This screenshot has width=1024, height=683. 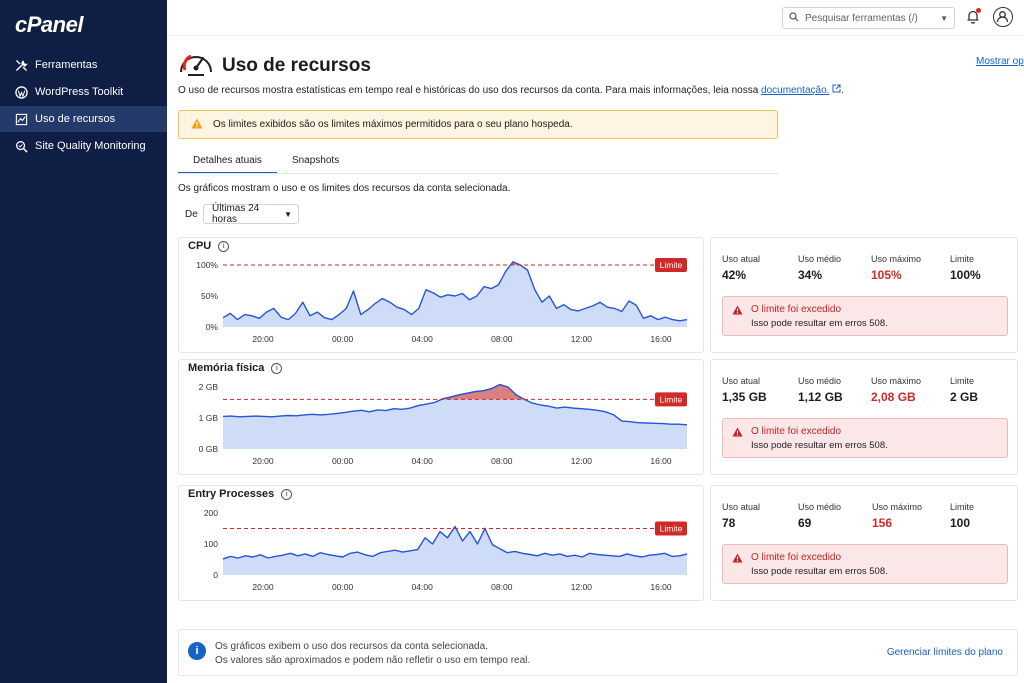 I want to click on tab-snapshots: Snapshots, so click(x=315, y=160).